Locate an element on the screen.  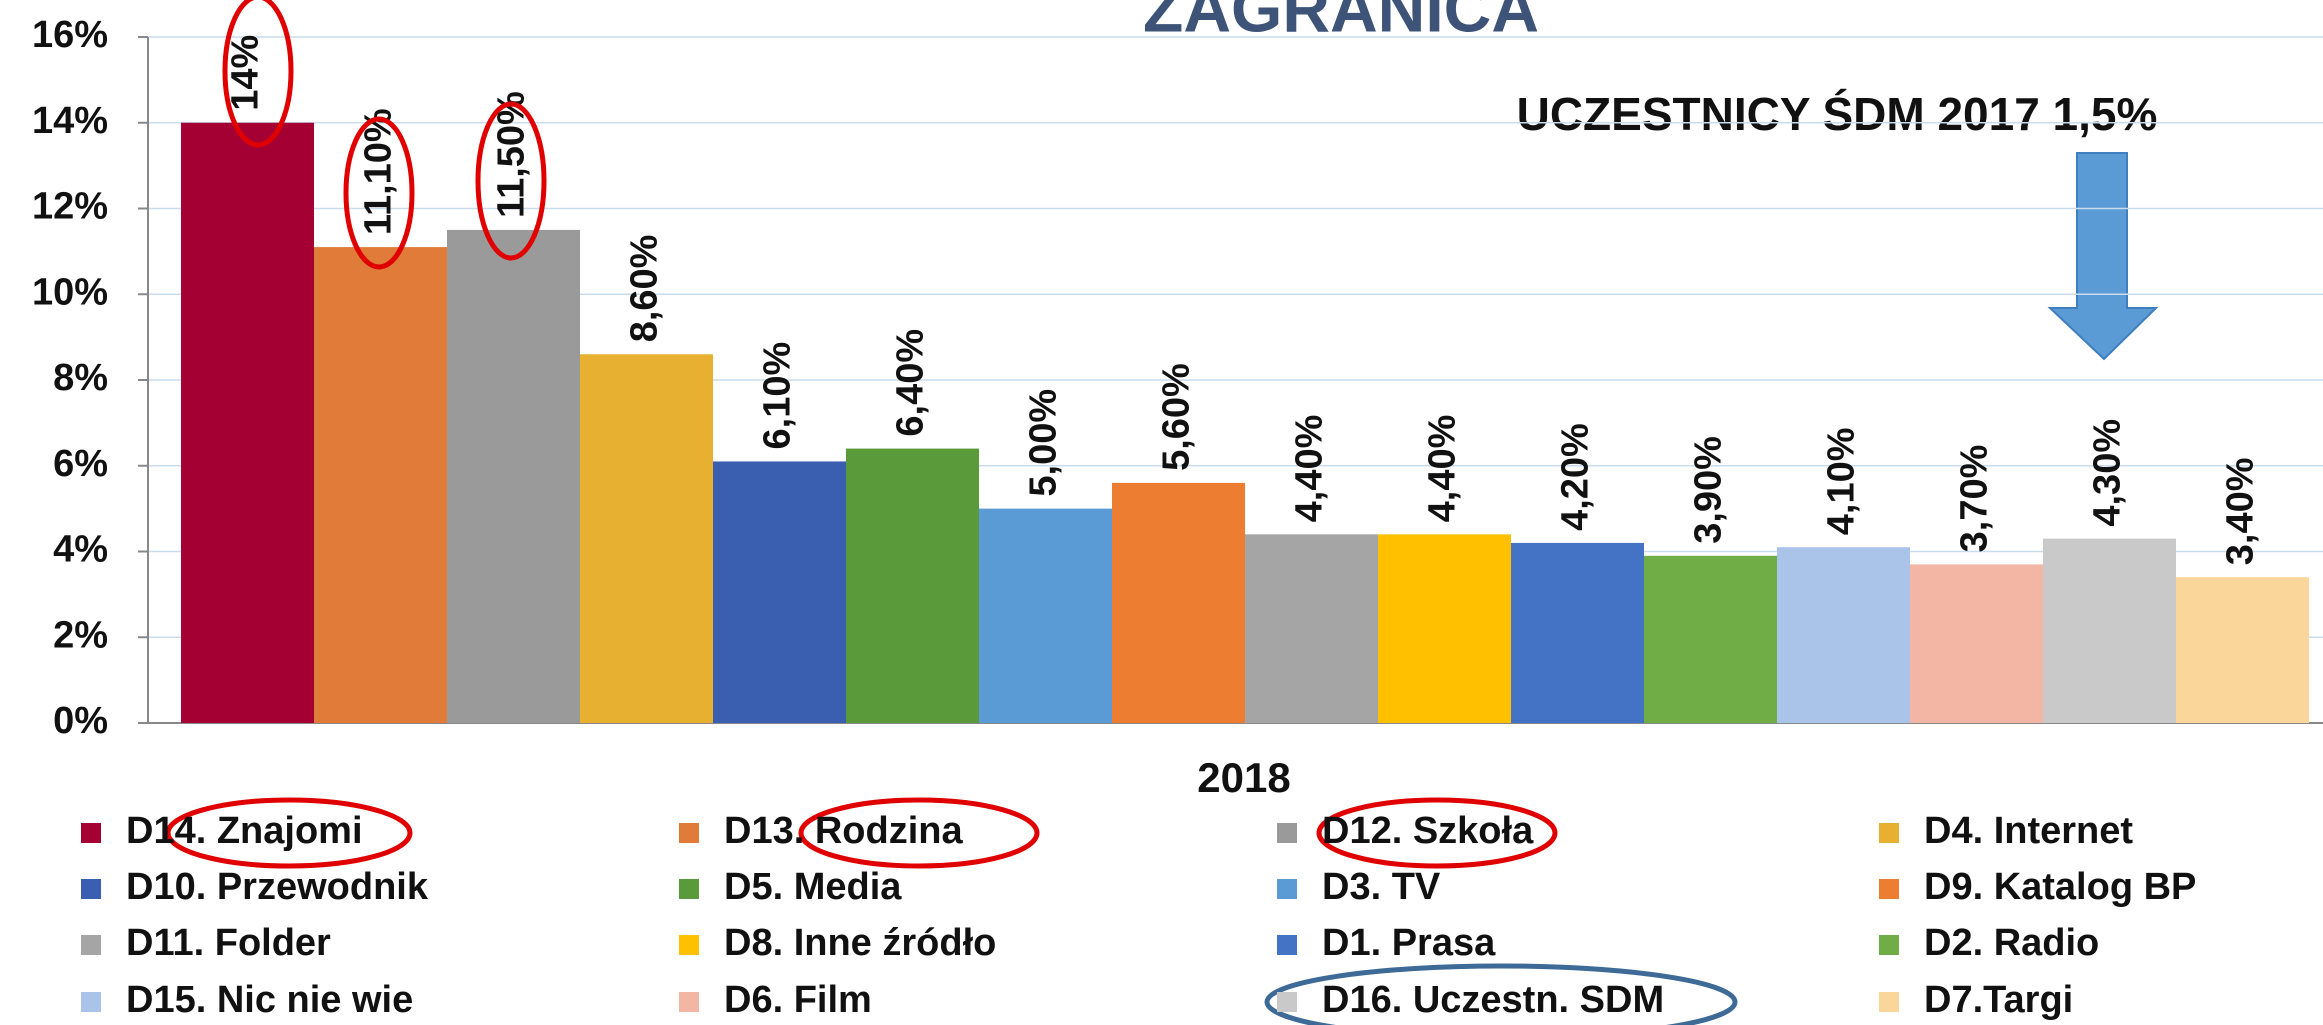
legend-label: D6. Film is located at coordinates (798, 1000).